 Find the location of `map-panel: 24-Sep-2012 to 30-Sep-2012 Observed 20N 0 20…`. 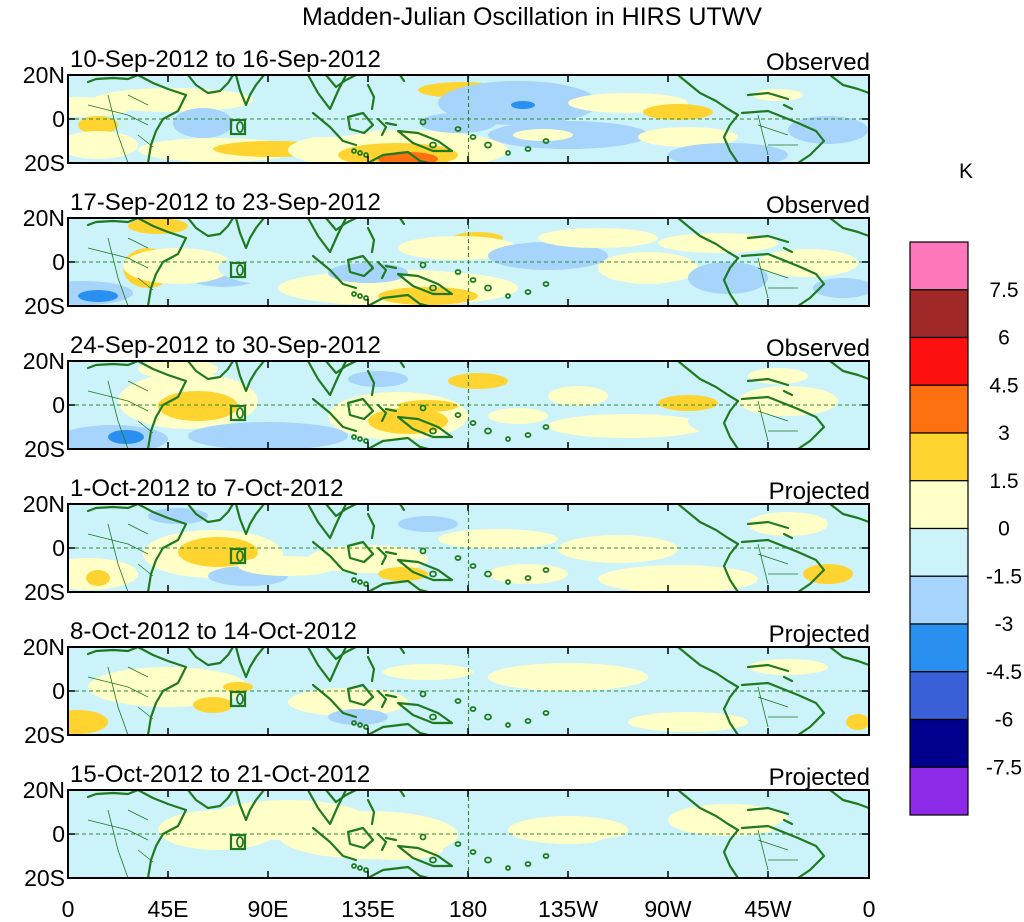

map-panel: 24-Sep-2012 to 30-Sep-2012 Observed 20N 0 20… is located at coordinates (446, 397).